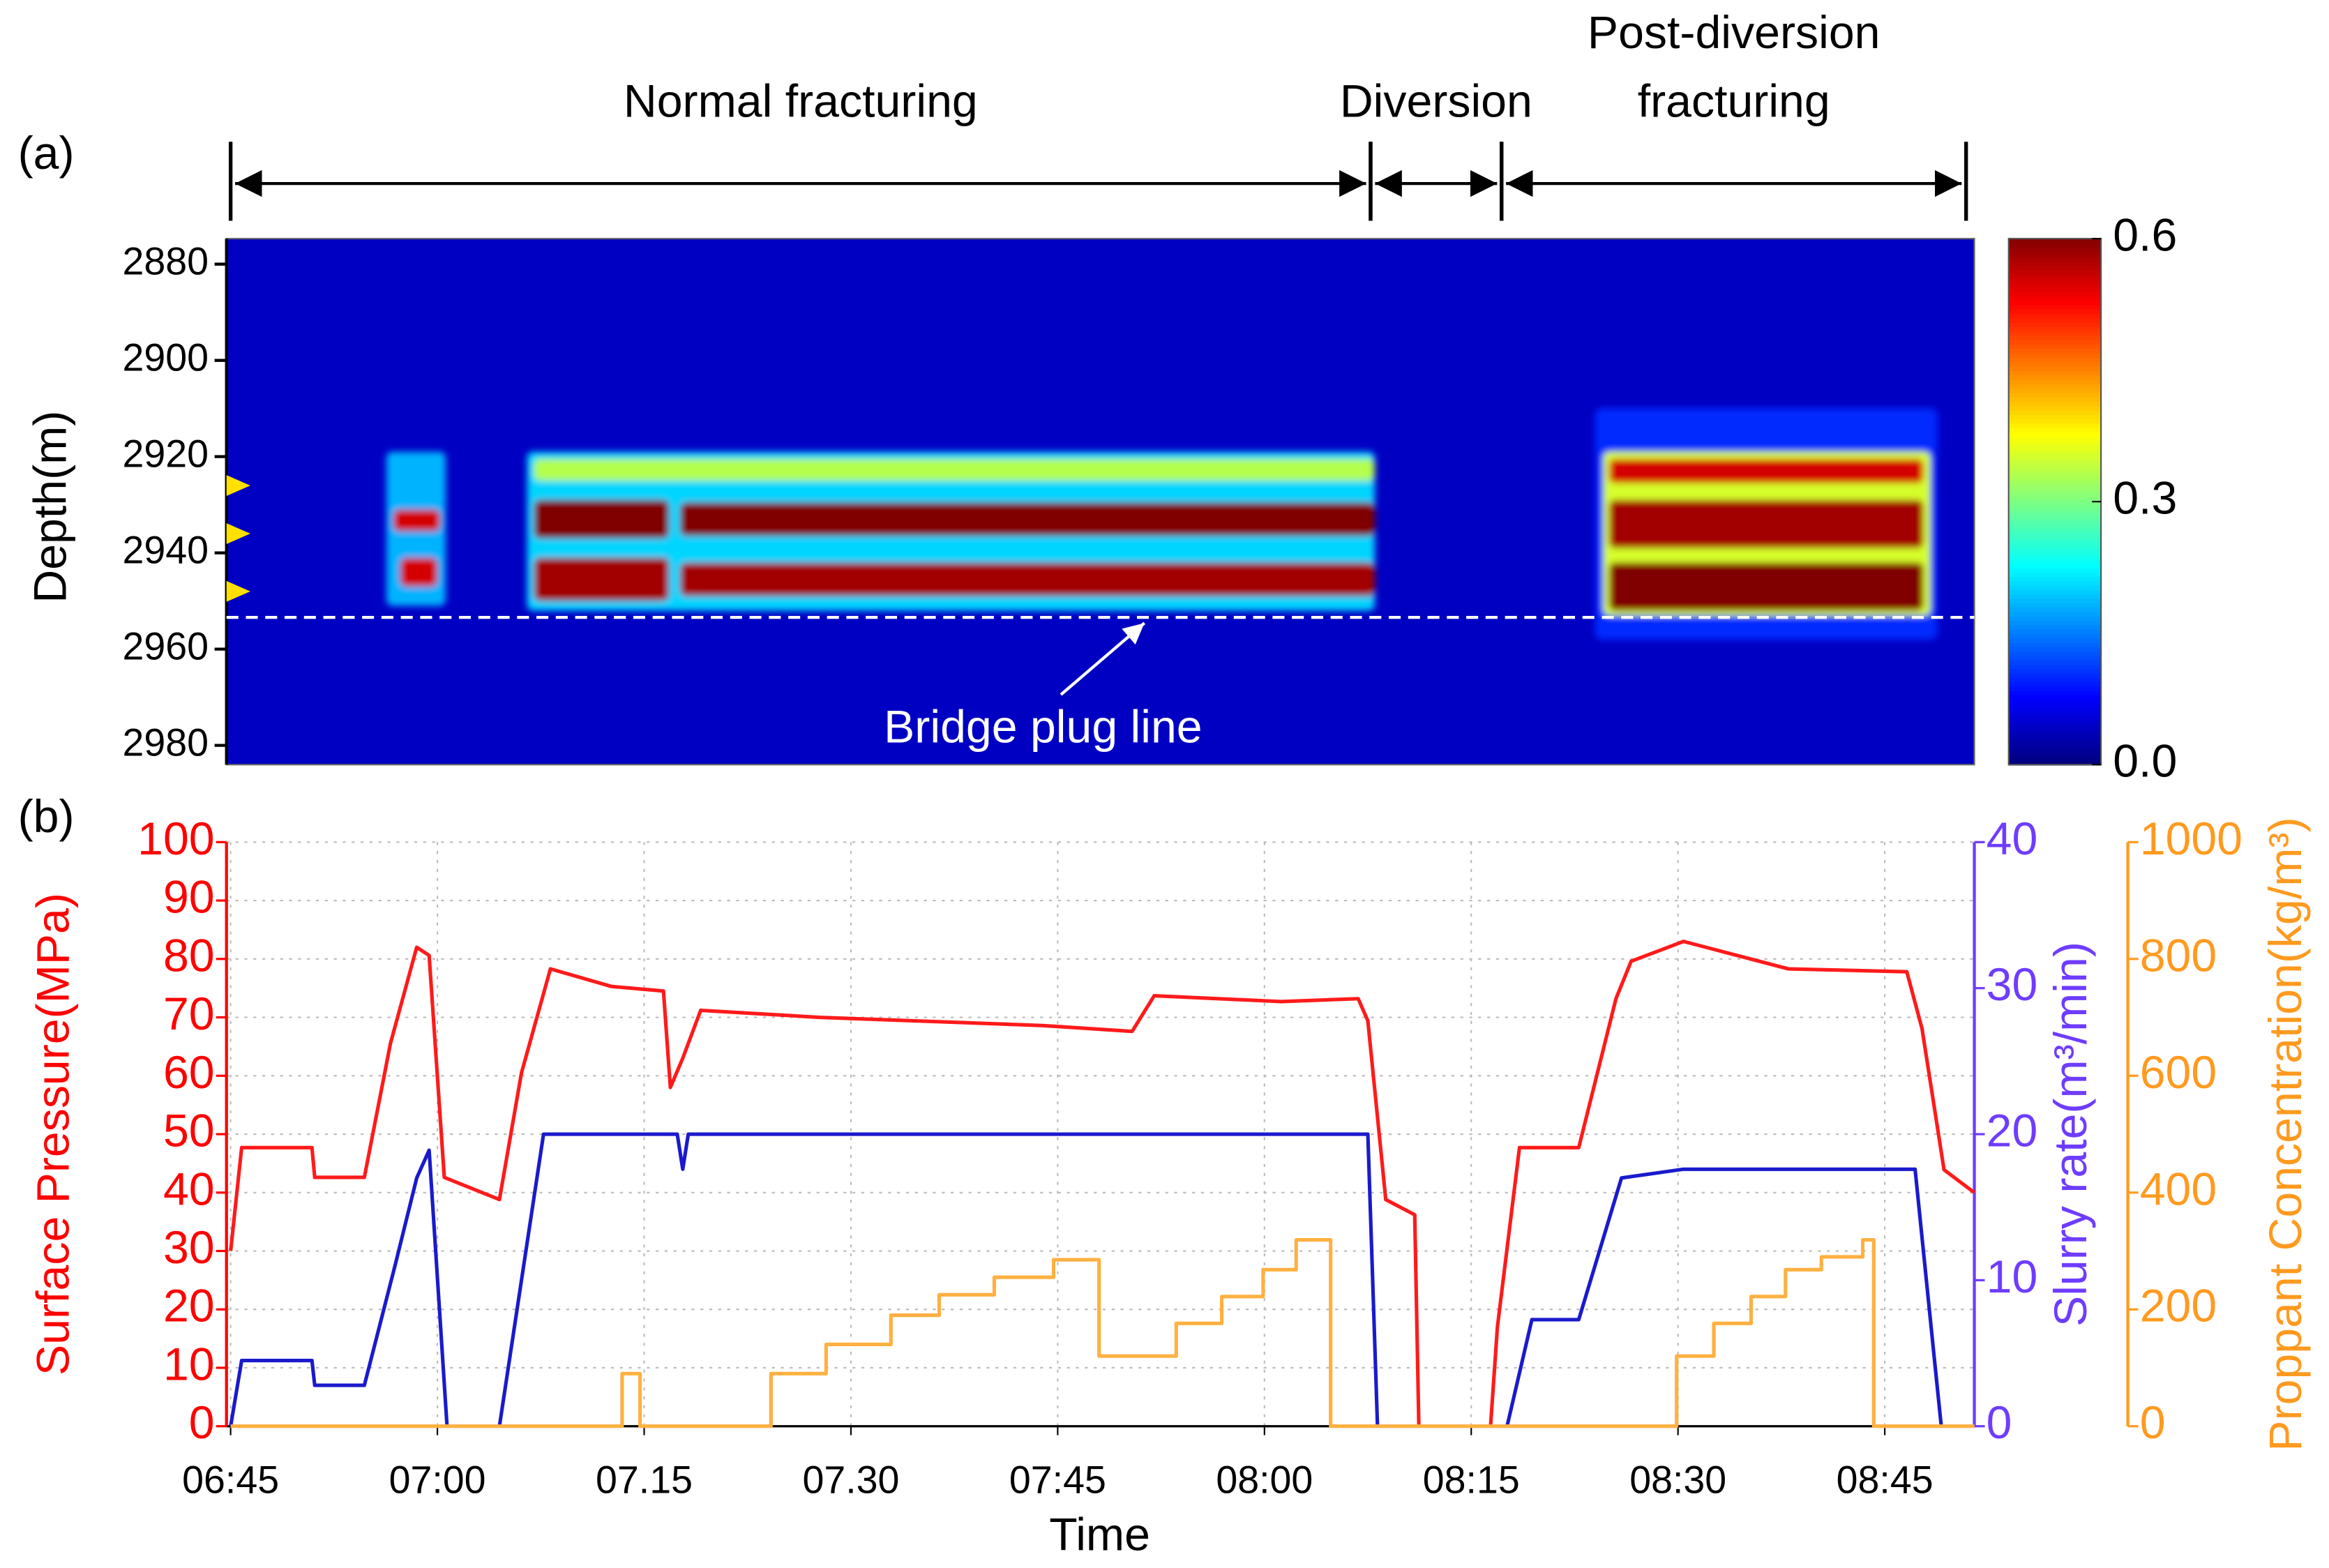  What do you see at coordinates (1162, 524) in the screenshot?
I see `heatmap-cells` at bounding box center [1162, 524].